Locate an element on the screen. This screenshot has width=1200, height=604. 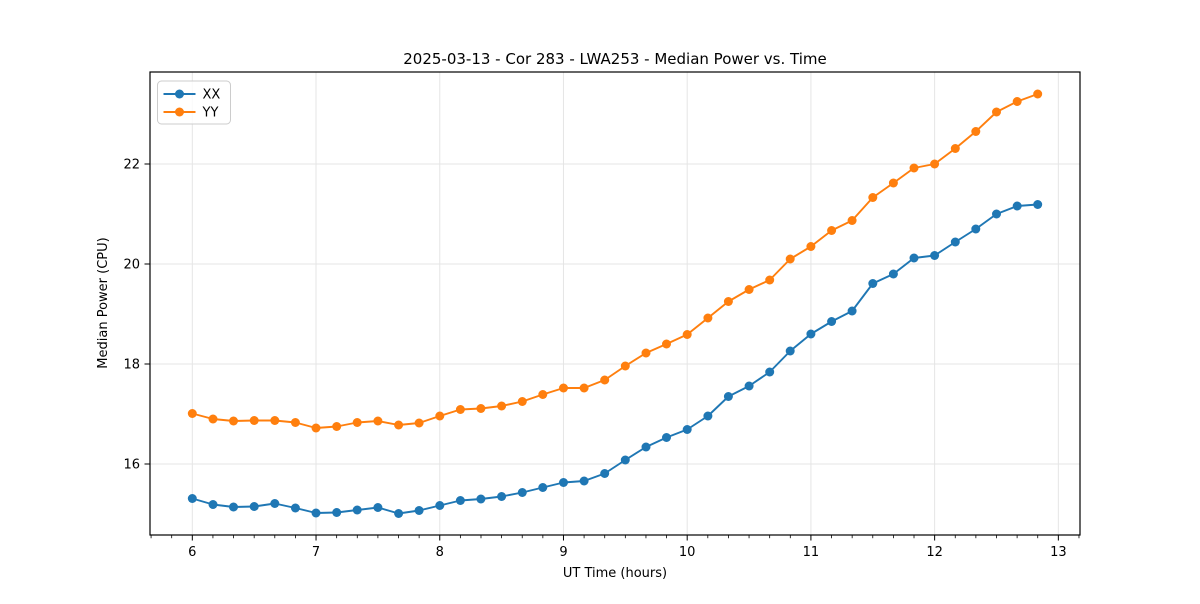
legend-sample-marker-xx is located at coordinates (179, 94).